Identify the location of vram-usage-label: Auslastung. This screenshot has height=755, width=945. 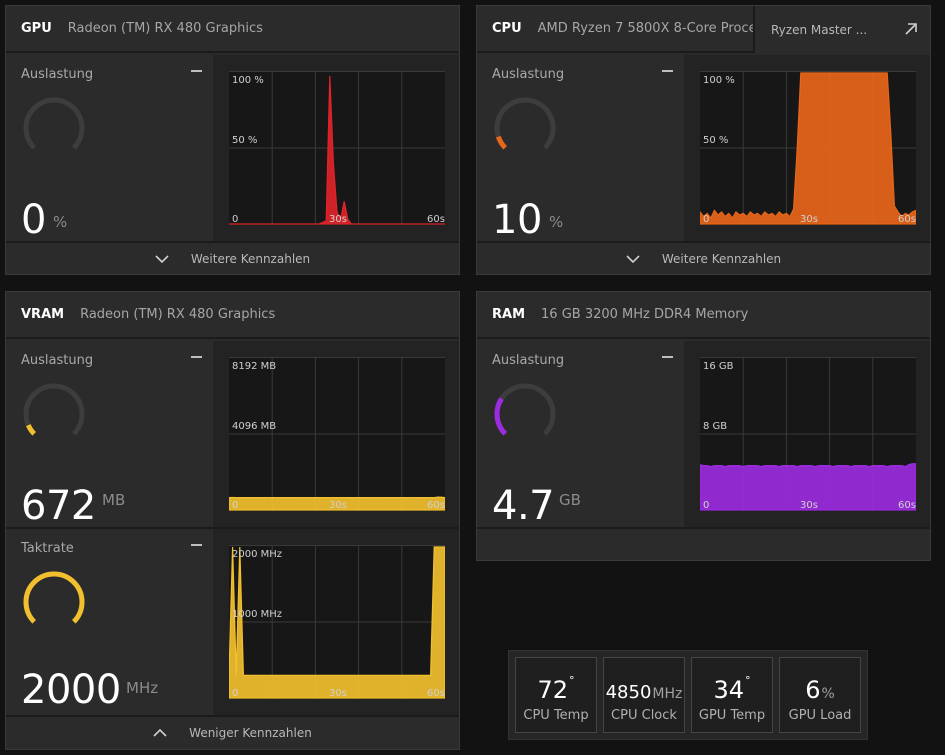
(57, 360).